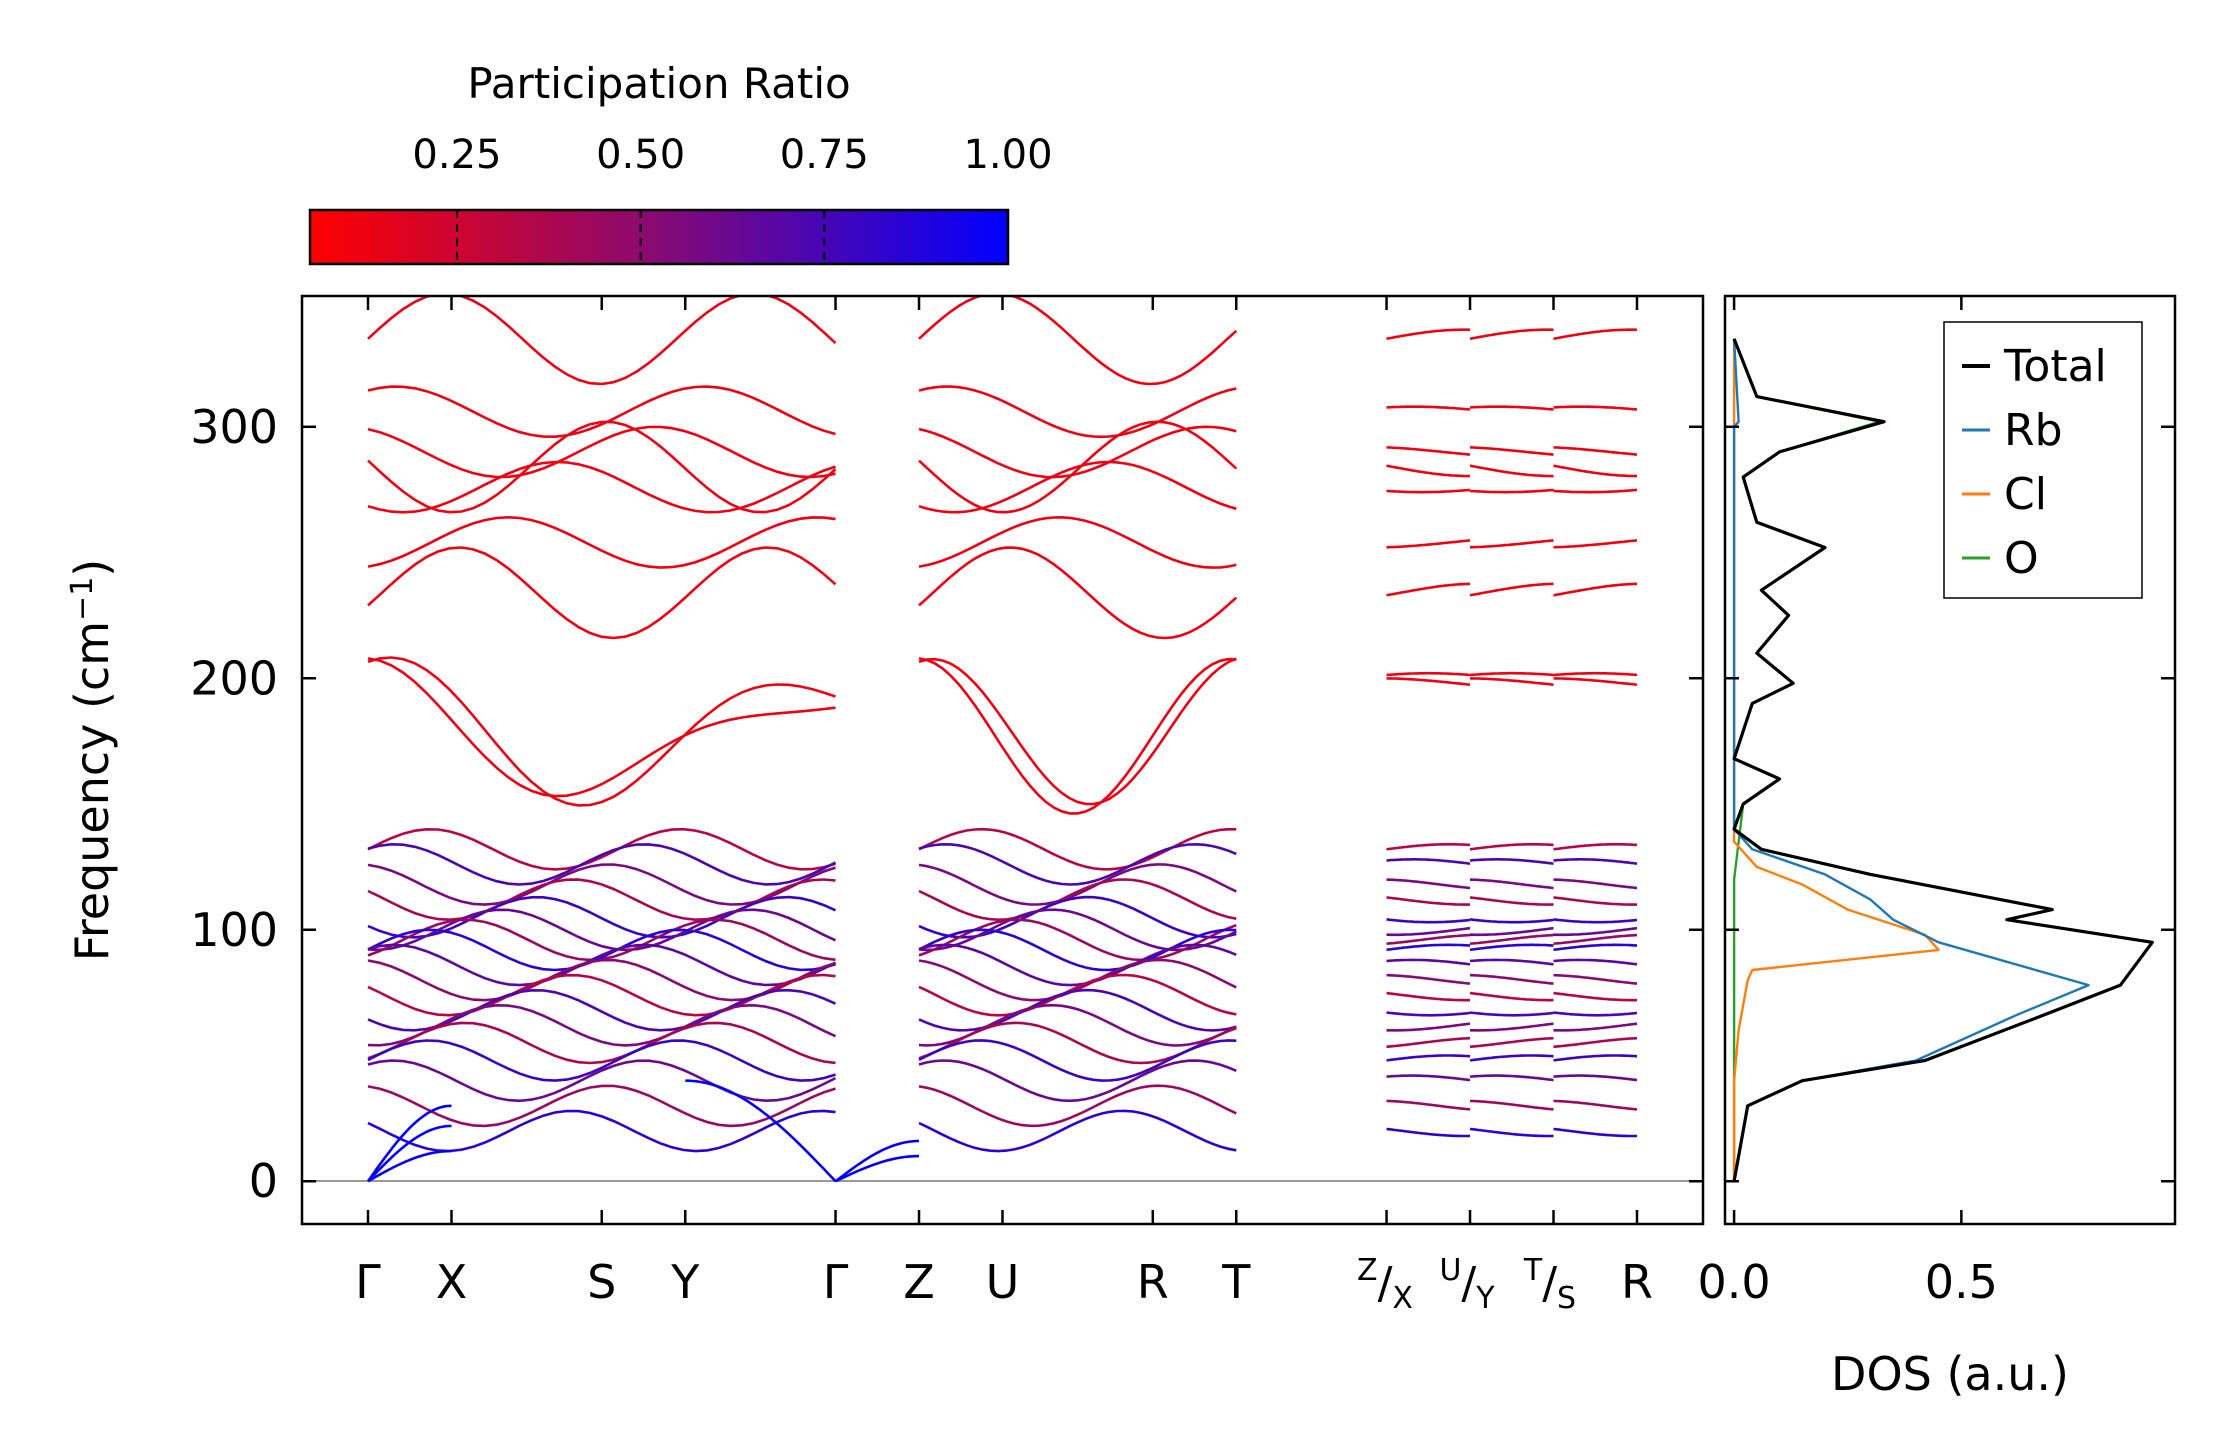 Image resolution: width=2222 pixels, height=1455 pixels. I want to click on x-tick-label: Z, so click(919, 1282).